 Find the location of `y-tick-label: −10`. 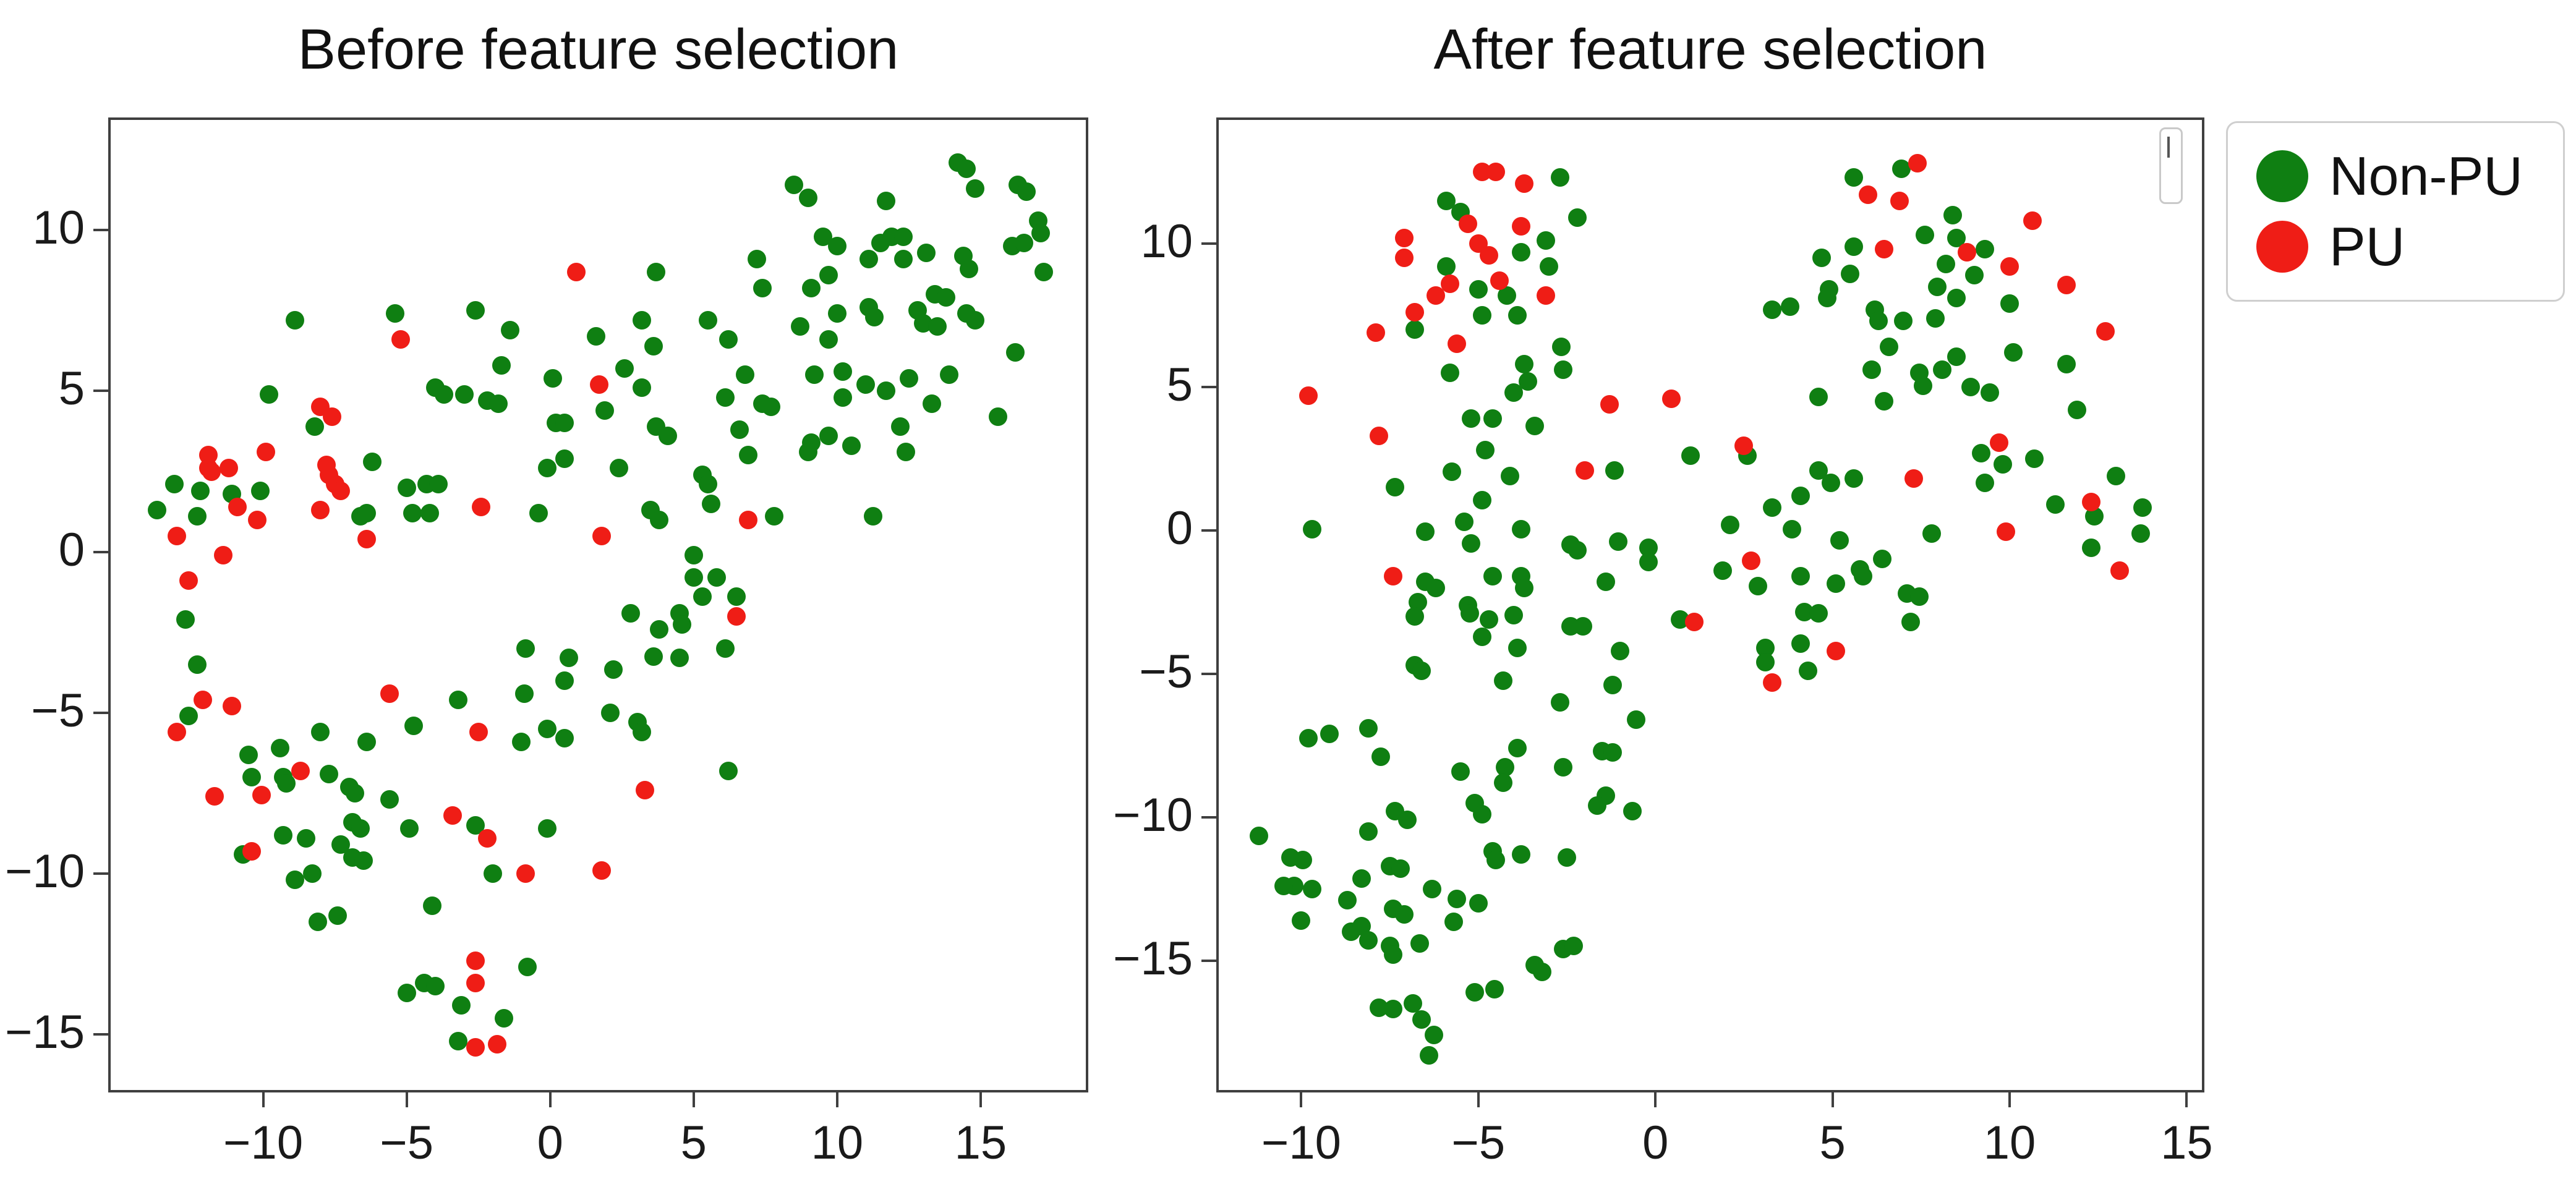

y-tick-label: −10 is located at coordinates (1153, 814).